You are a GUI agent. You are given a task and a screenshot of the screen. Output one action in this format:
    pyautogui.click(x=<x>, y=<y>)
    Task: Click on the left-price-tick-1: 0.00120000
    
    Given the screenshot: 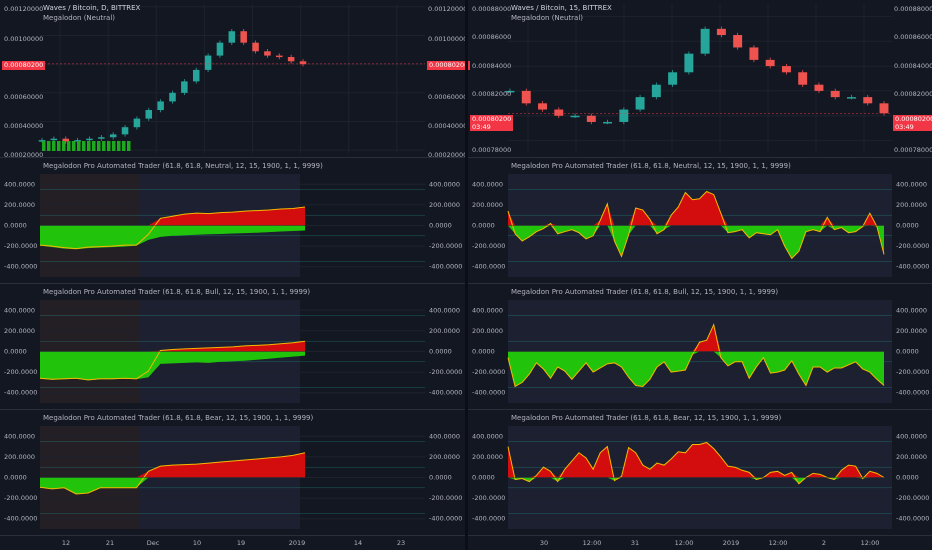 What is the action you would take?
    pyautogui.click(x=24, y=9)
    